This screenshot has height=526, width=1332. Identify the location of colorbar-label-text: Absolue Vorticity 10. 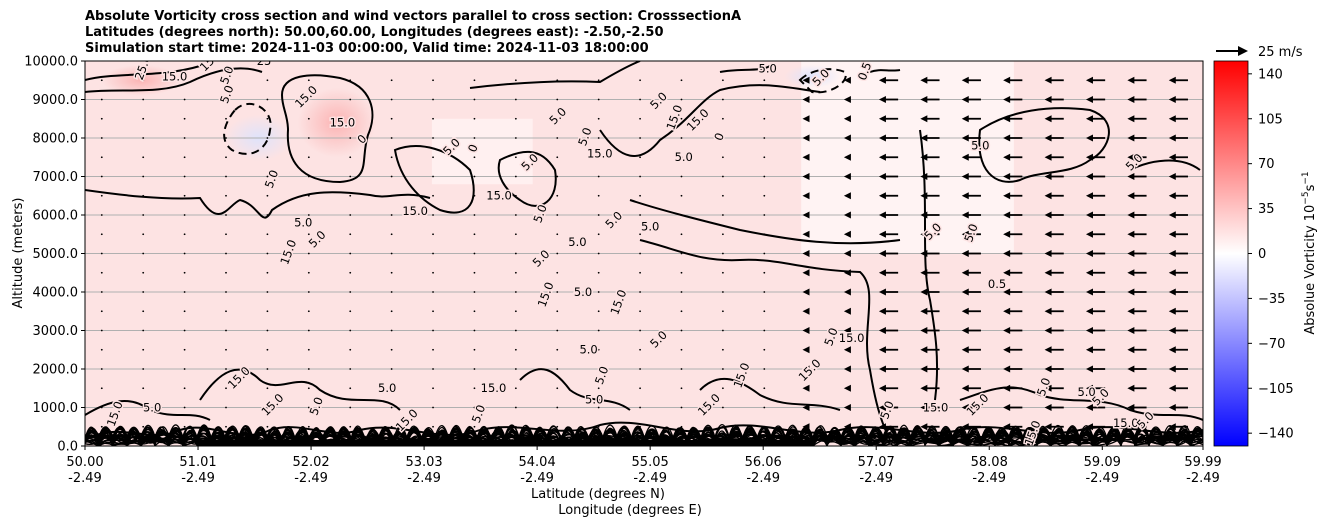
(1310, 270).